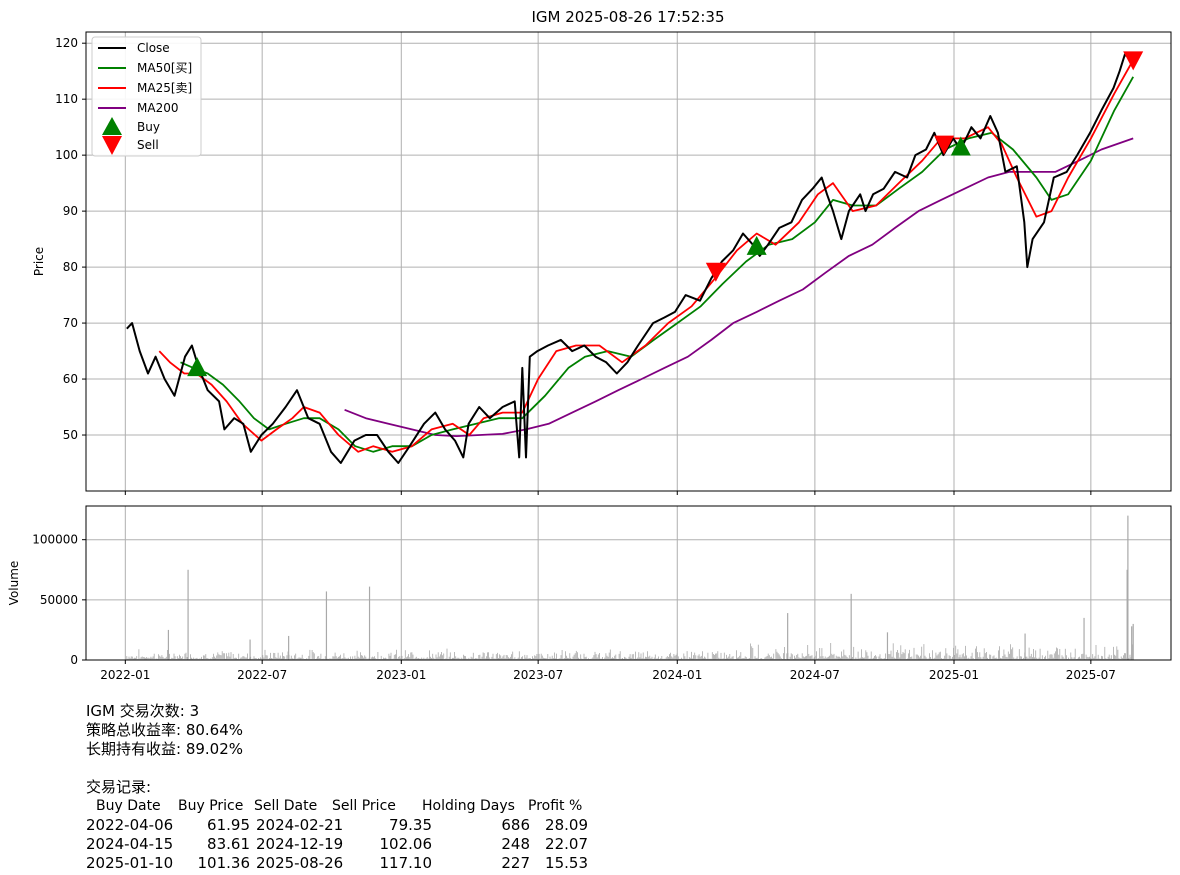  I want to click on buy-date: 2024-04-15, so click(130, 844).